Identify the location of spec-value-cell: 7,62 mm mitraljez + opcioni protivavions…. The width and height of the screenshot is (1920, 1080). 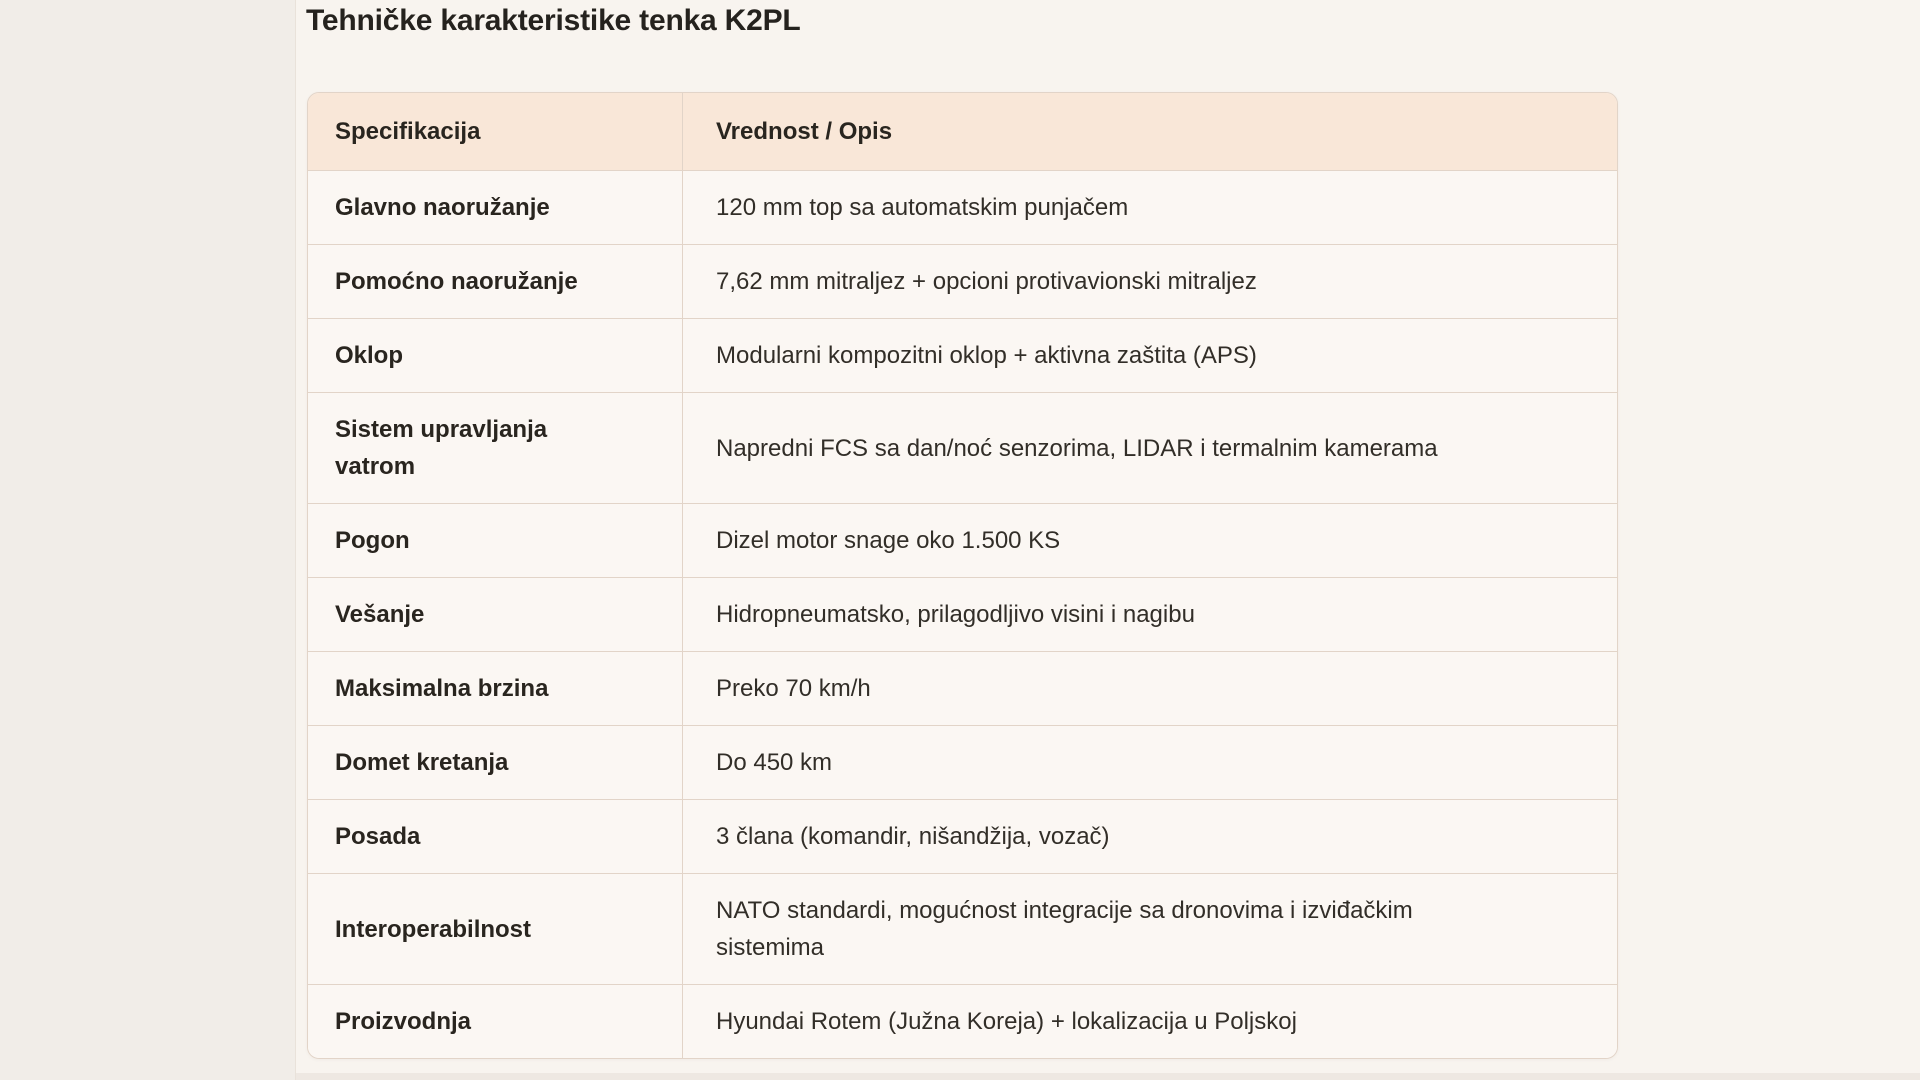
(986, 281).